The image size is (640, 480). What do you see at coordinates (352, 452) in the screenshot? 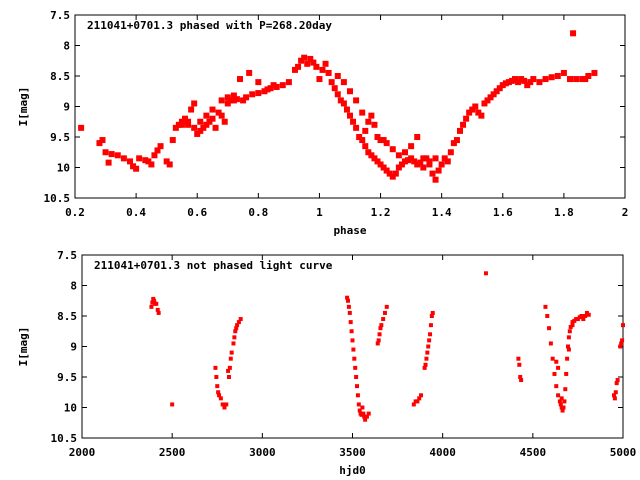
I see `x-tick-label: 3500` at bounding box center [352, 452].